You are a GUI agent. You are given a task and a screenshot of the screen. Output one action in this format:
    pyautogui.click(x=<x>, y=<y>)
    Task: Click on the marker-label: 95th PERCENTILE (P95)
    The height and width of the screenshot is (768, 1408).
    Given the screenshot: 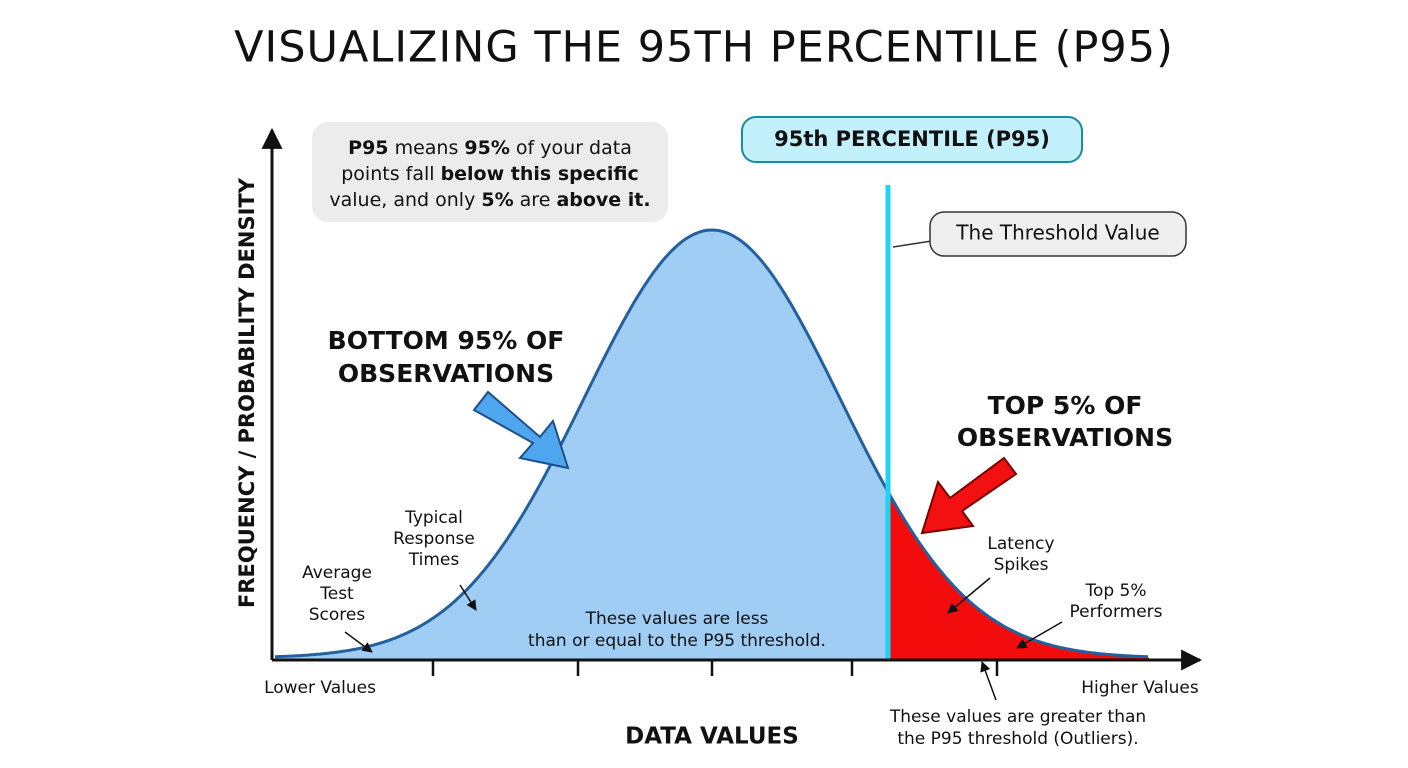 What is the action you would take?
    pyautogui.click(x=912, y=139)
    